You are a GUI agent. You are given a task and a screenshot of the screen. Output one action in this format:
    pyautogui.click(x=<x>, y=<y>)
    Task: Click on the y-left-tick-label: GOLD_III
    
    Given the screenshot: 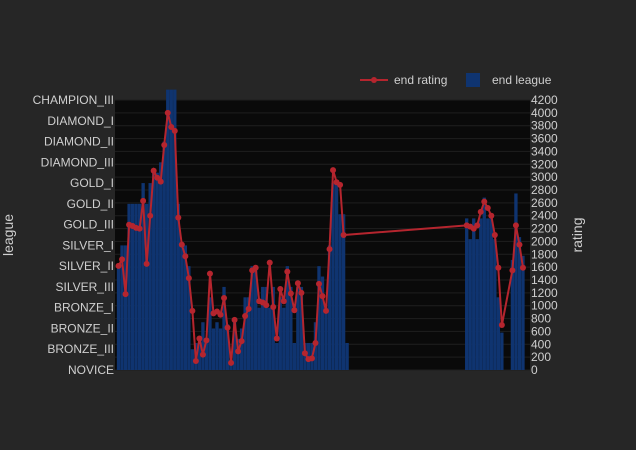 What is the action you would take?
    pyautogui.click(x=88, y=225)
    